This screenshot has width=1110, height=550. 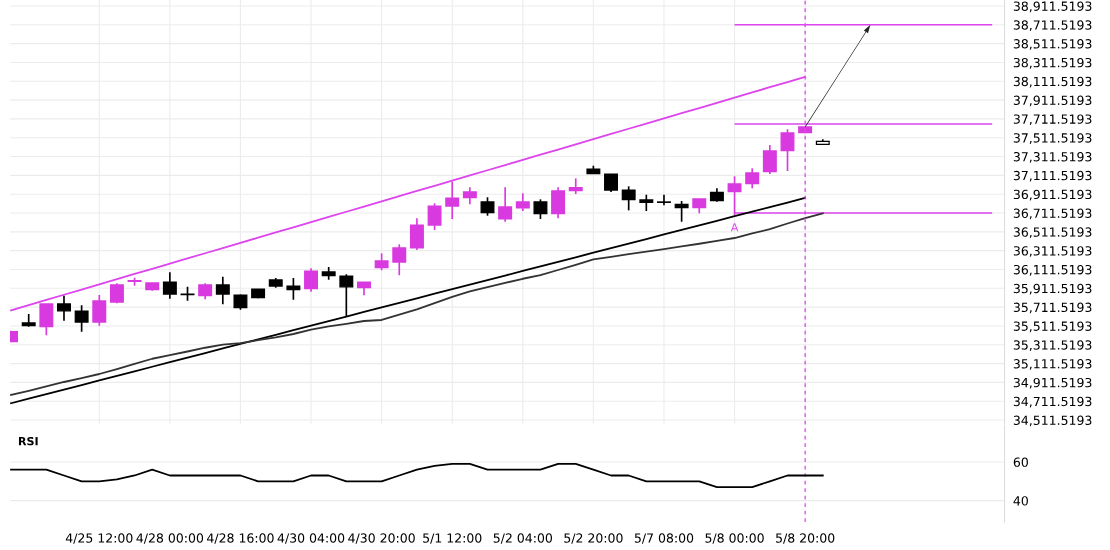 I want to click on y-tick-label: 38,711.5193, so click(x=1052, y=25).